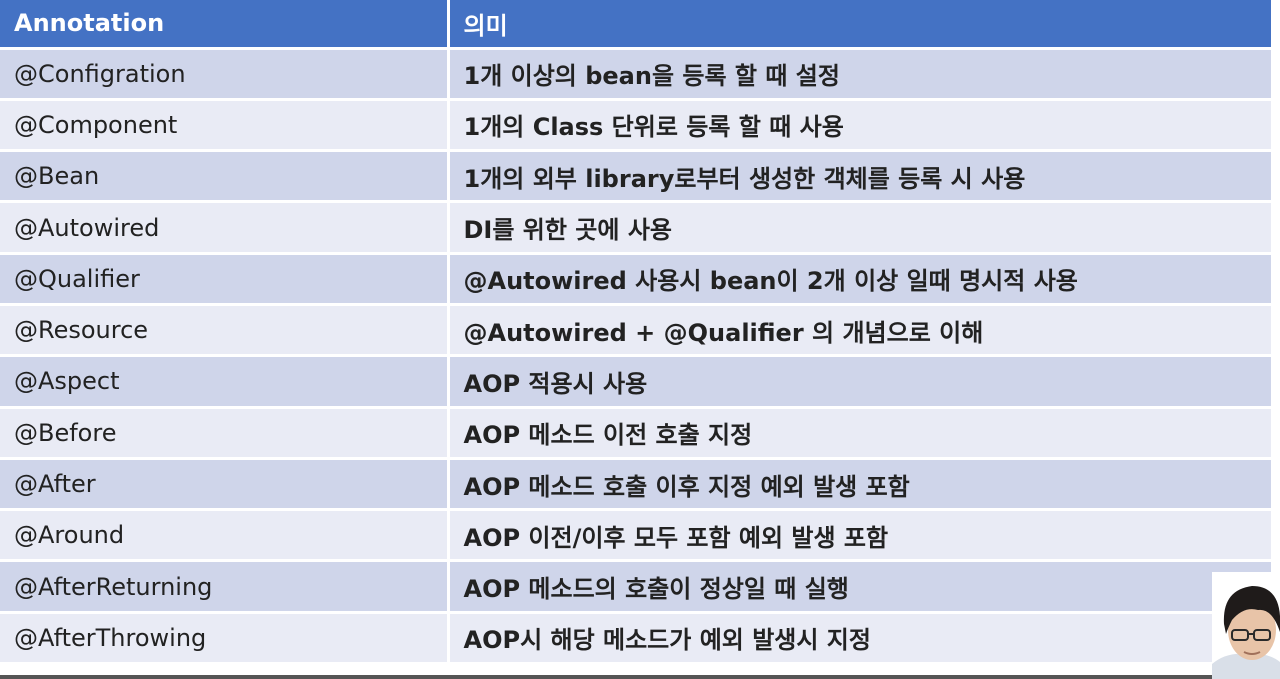  What do you see at coordinates (225, 536) in the screenshot?
I see `annotation-cell: @Around` at bounding box center [225, 536].